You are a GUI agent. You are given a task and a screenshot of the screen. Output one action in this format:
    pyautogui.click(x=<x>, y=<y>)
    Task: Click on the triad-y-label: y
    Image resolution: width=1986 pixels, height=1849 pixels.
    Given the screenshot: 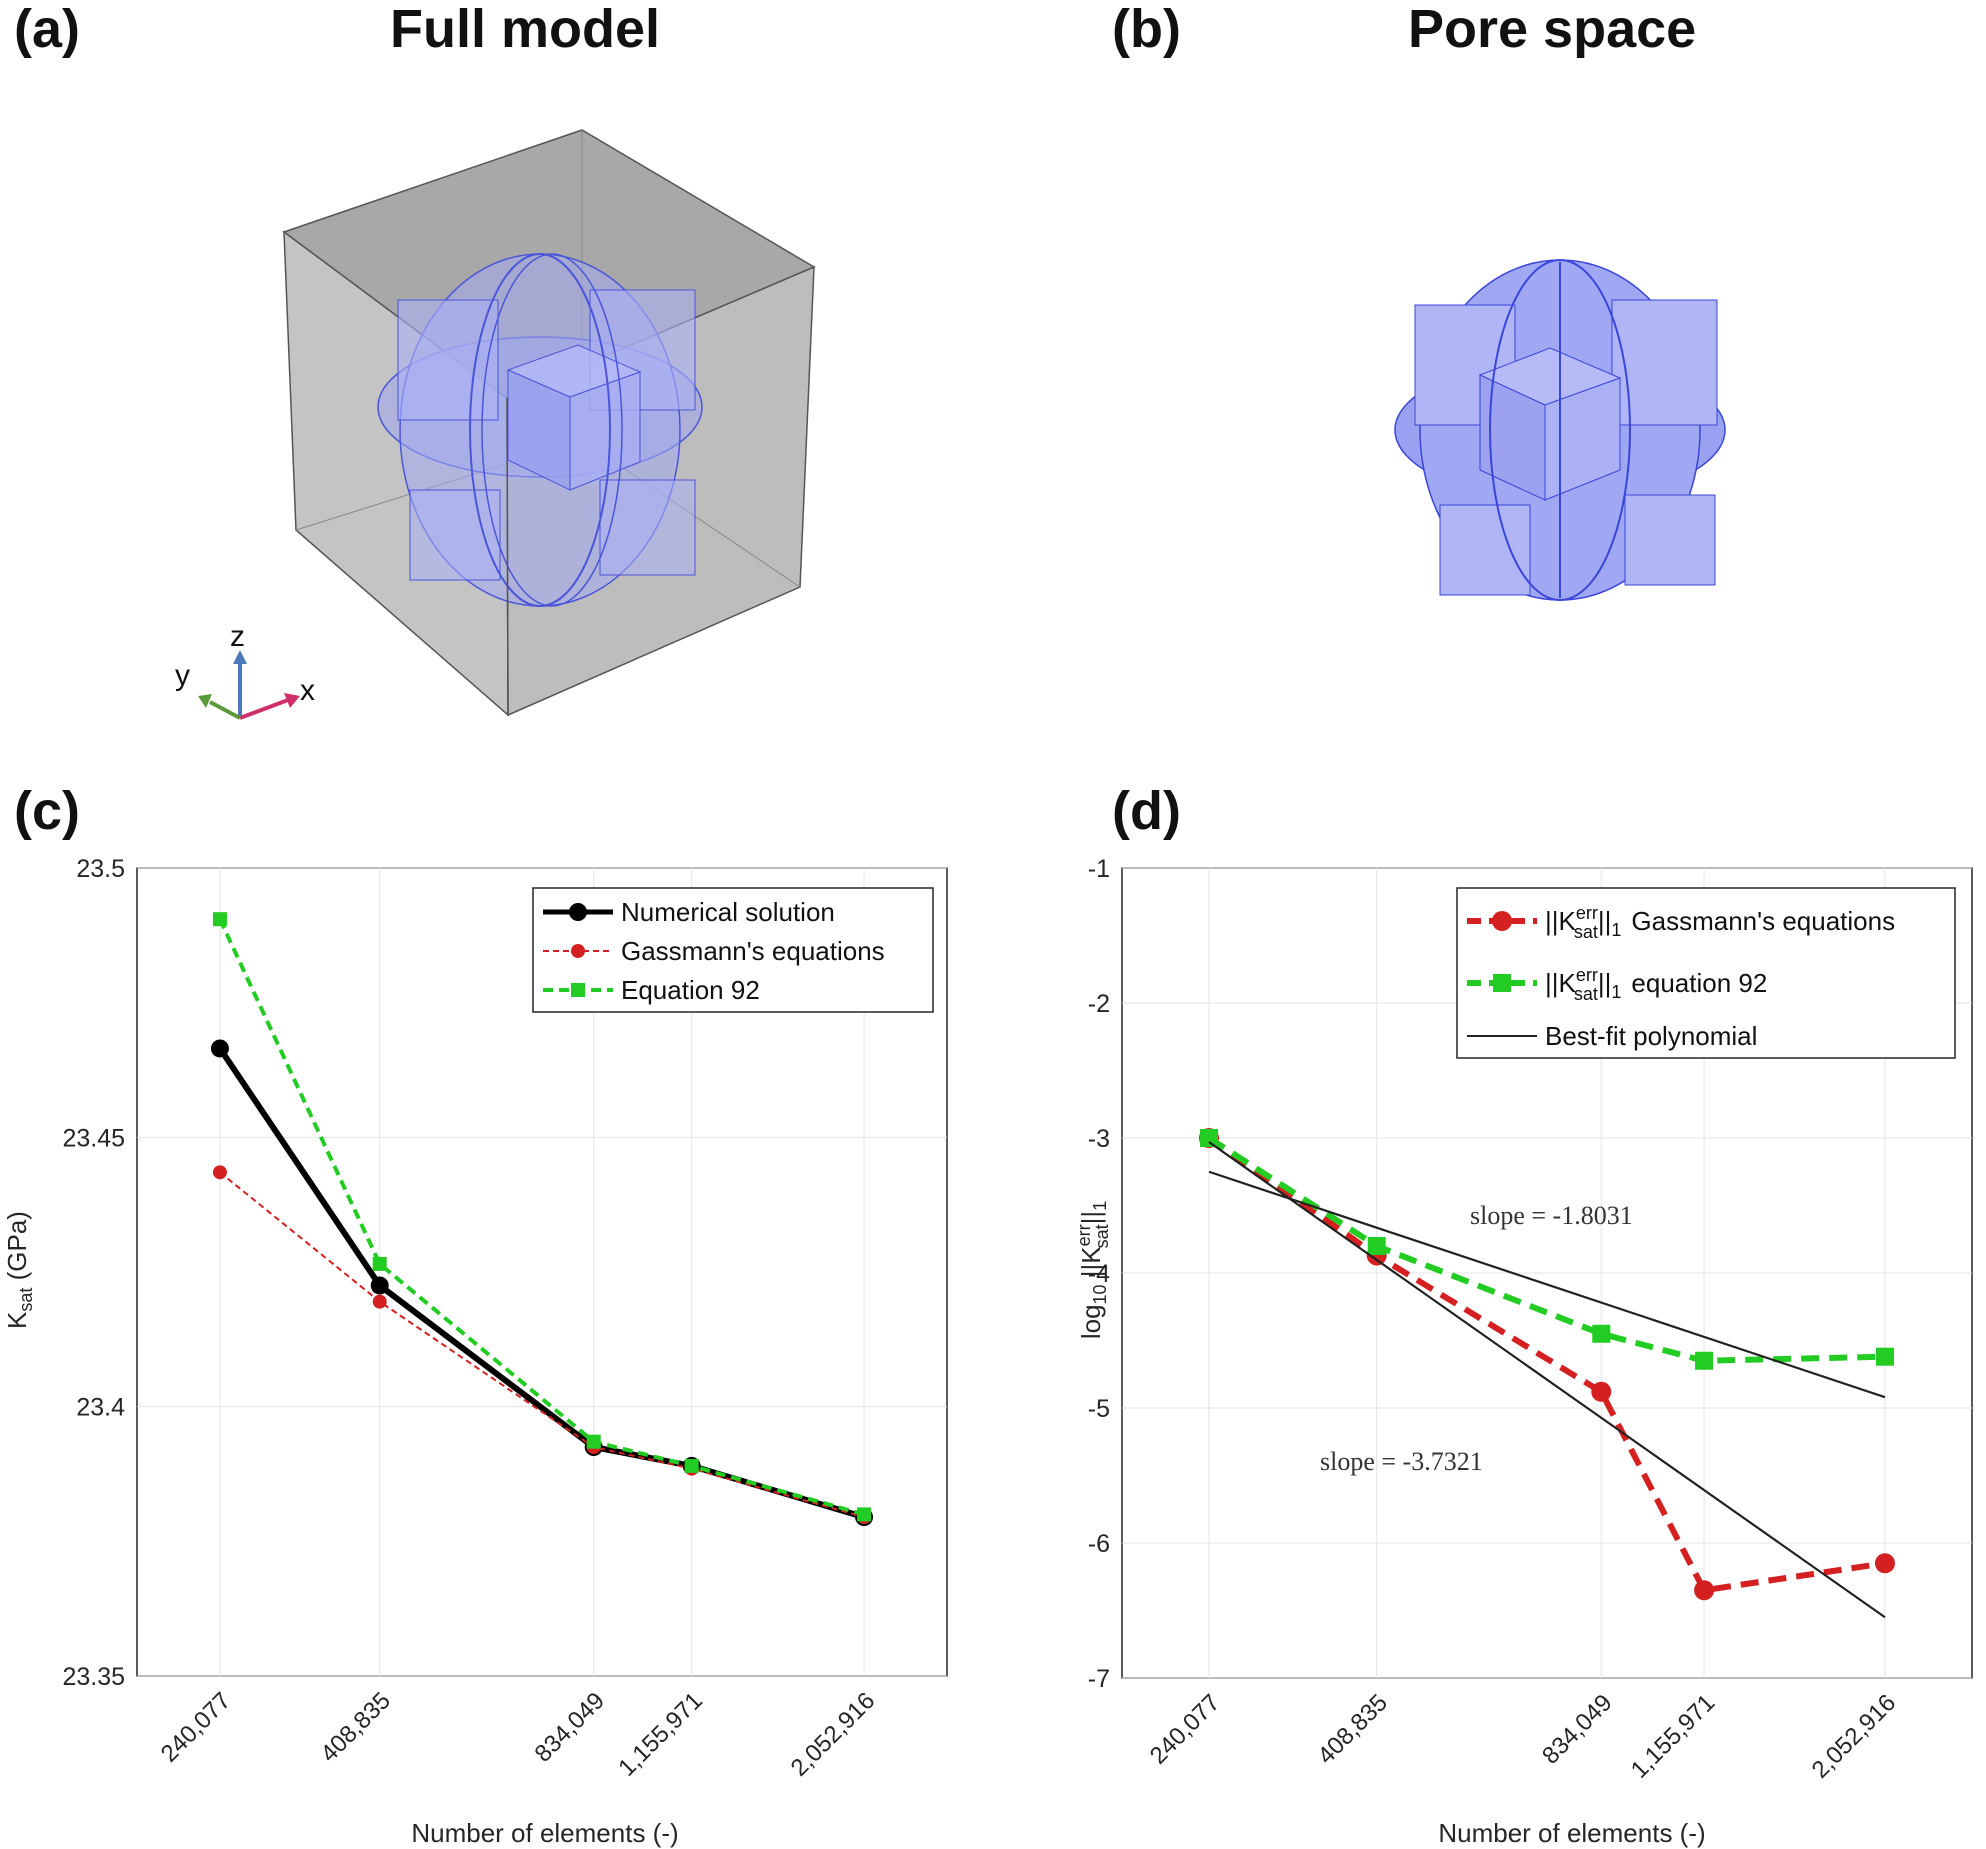 What is the action you would take?
    pyautogui.click(x=182, y=675)
    